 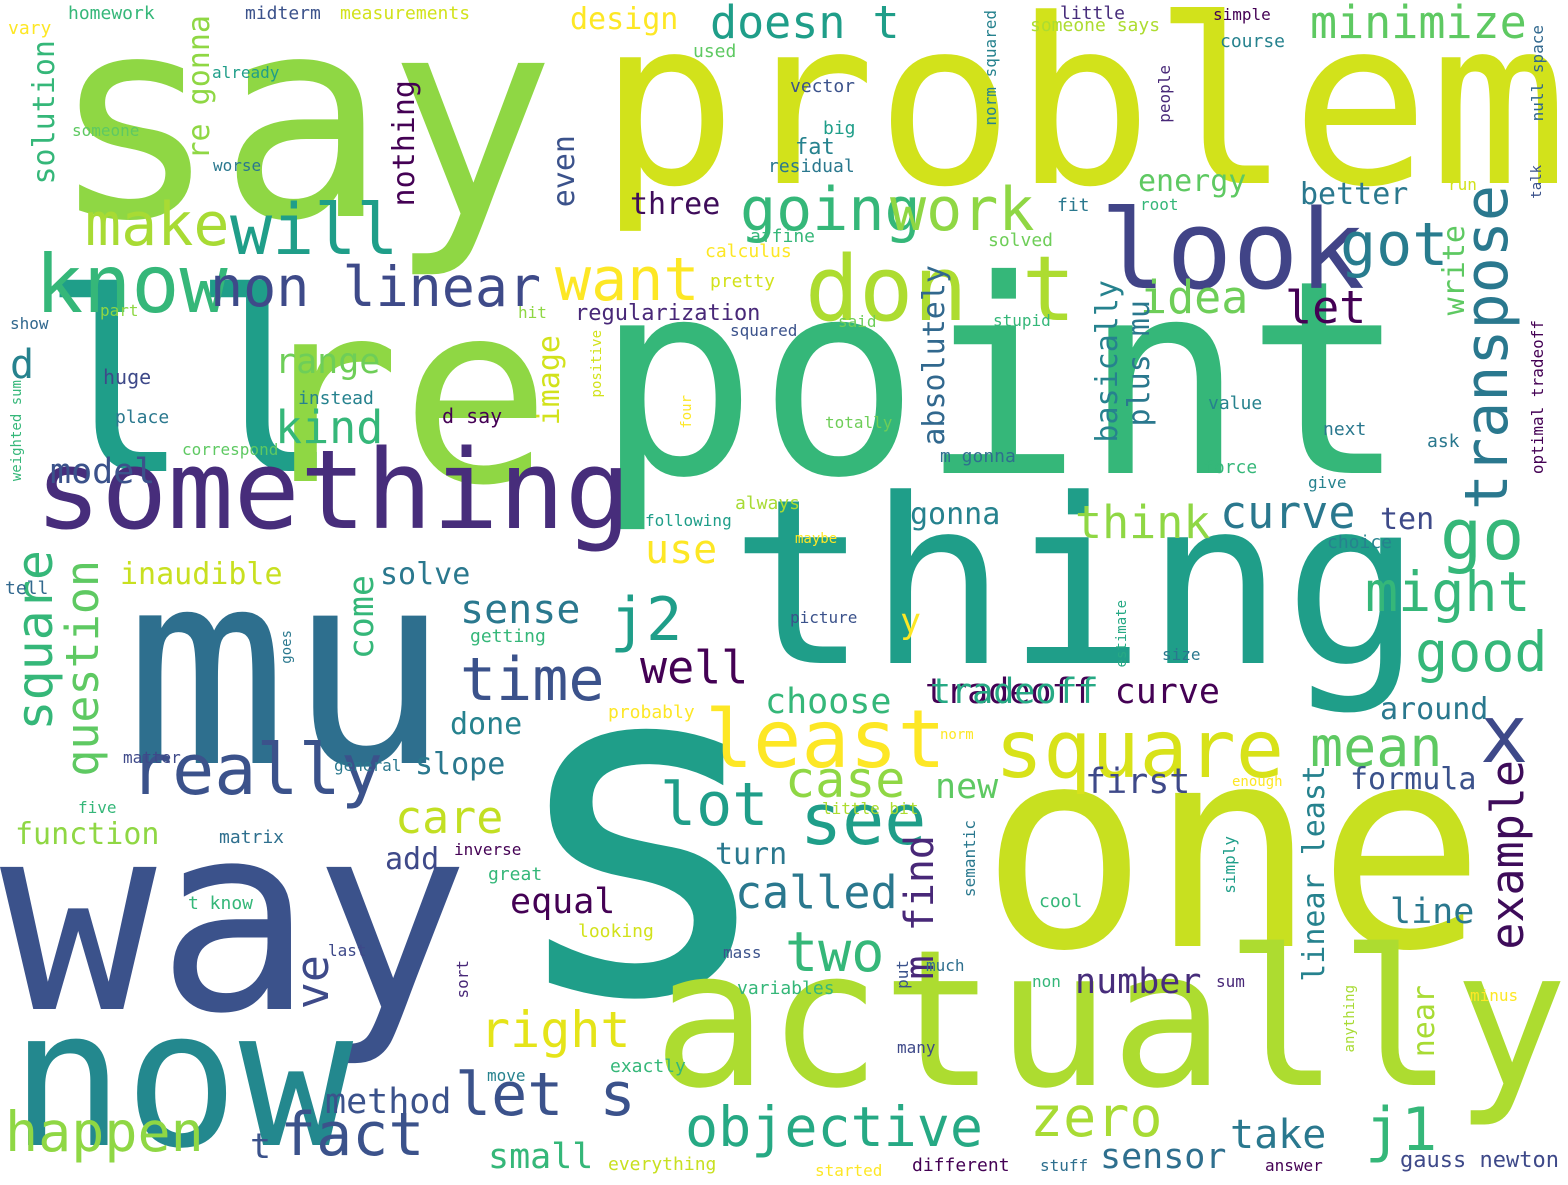 I want to click on word-s: s, so click(x=641, y=829).